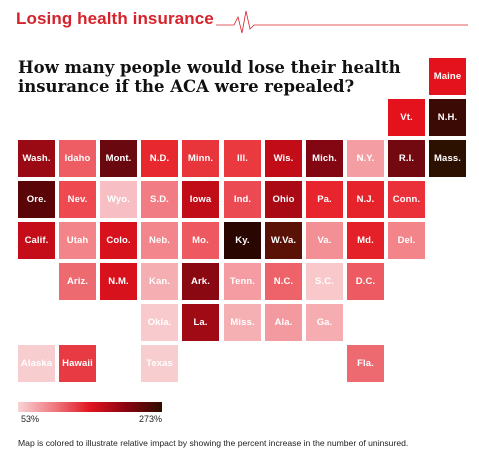 This screenshot has width=479, height=458. Describe the element at coordinates (200, 158) in the screenshot. I see `state-tile-minn: Minn.` at that location.